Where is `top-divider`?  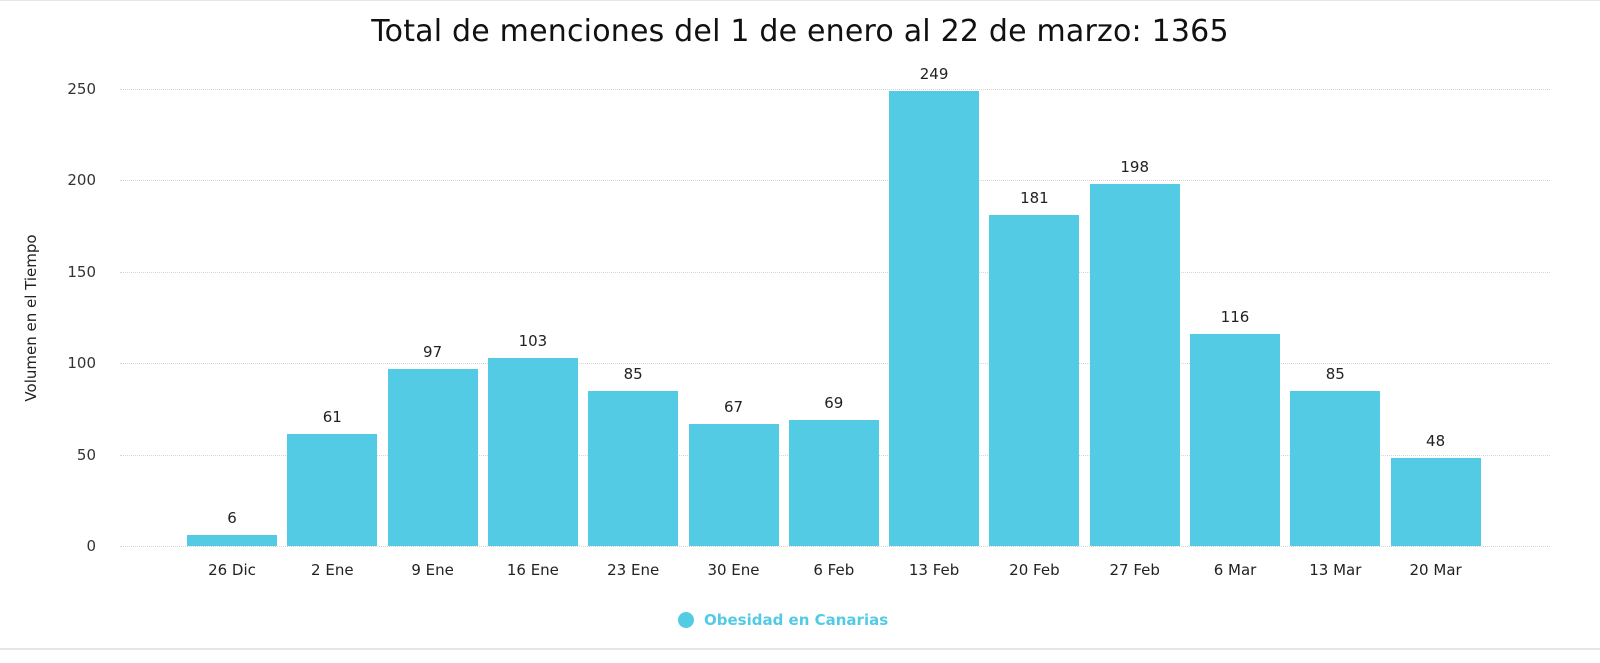 top-divider is located at coordinates (800, 0).